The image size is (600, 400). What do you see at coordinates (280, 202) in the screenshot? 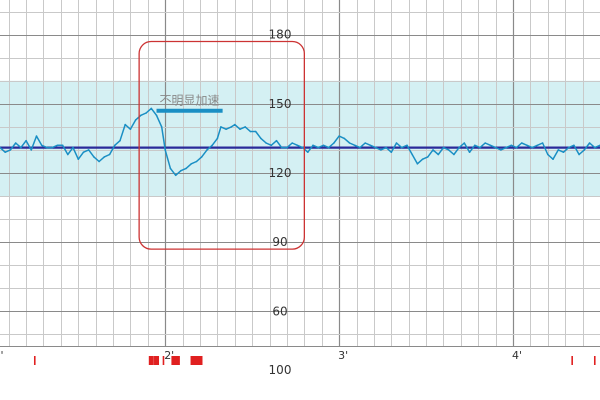
I see `y-tick-label-layer: 60 90 120 150 180 100` at bounding box center [280, 202].